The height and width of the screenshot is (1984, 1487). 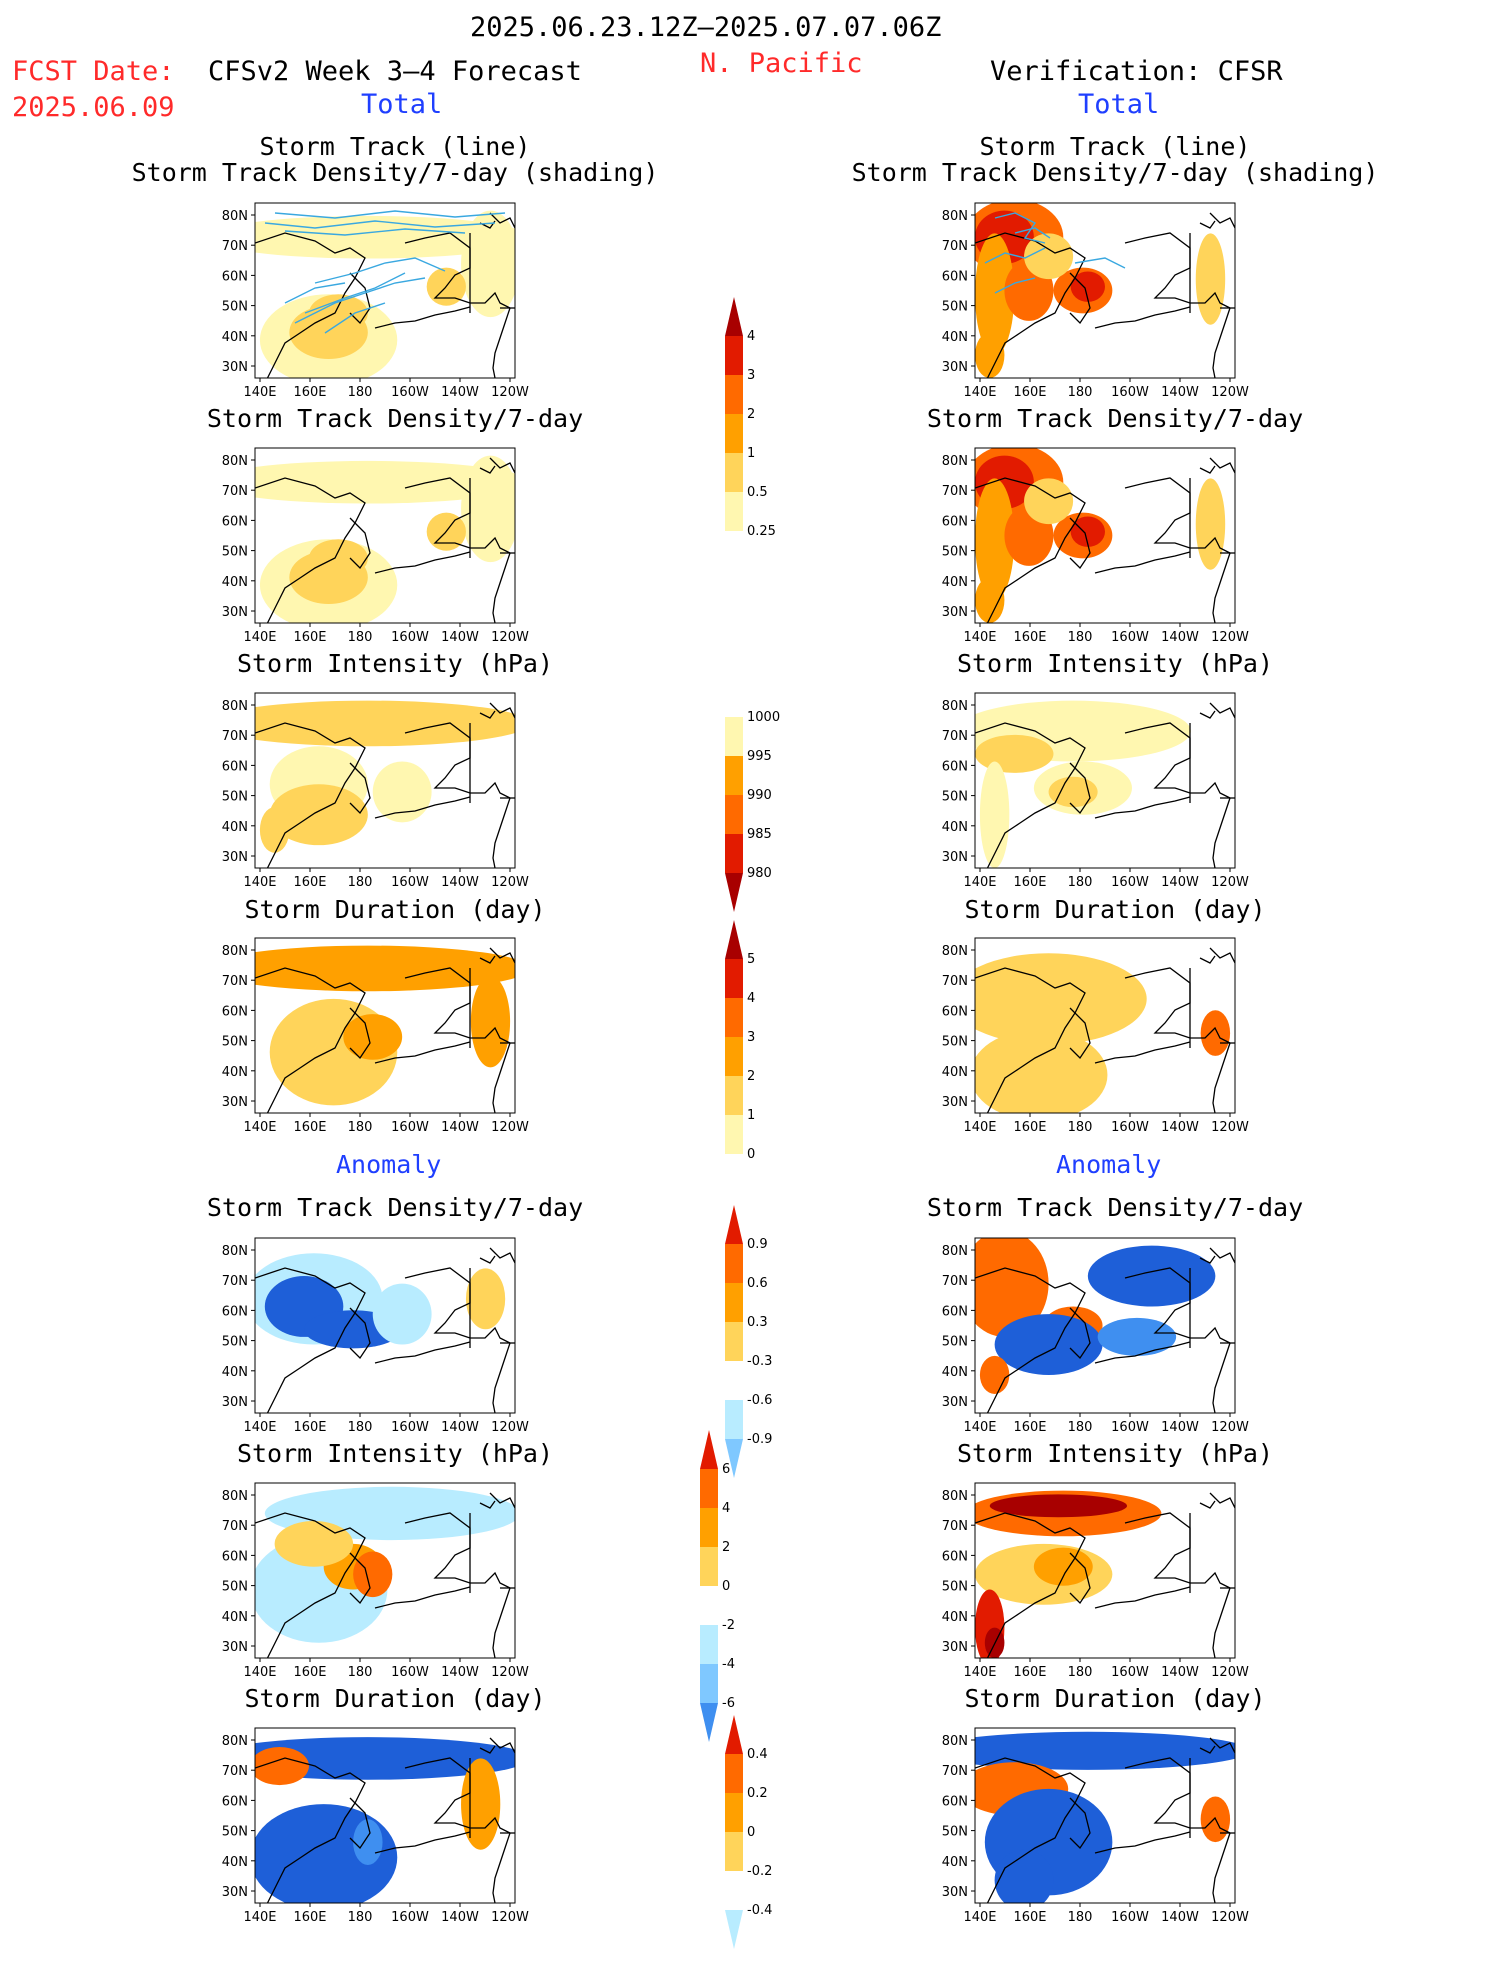 What do you see at coordinates (395, 1698) in the screenshot?
I see `title-duration-anom-l: Storm Duration (day)` at bounding box center [395, 1698].